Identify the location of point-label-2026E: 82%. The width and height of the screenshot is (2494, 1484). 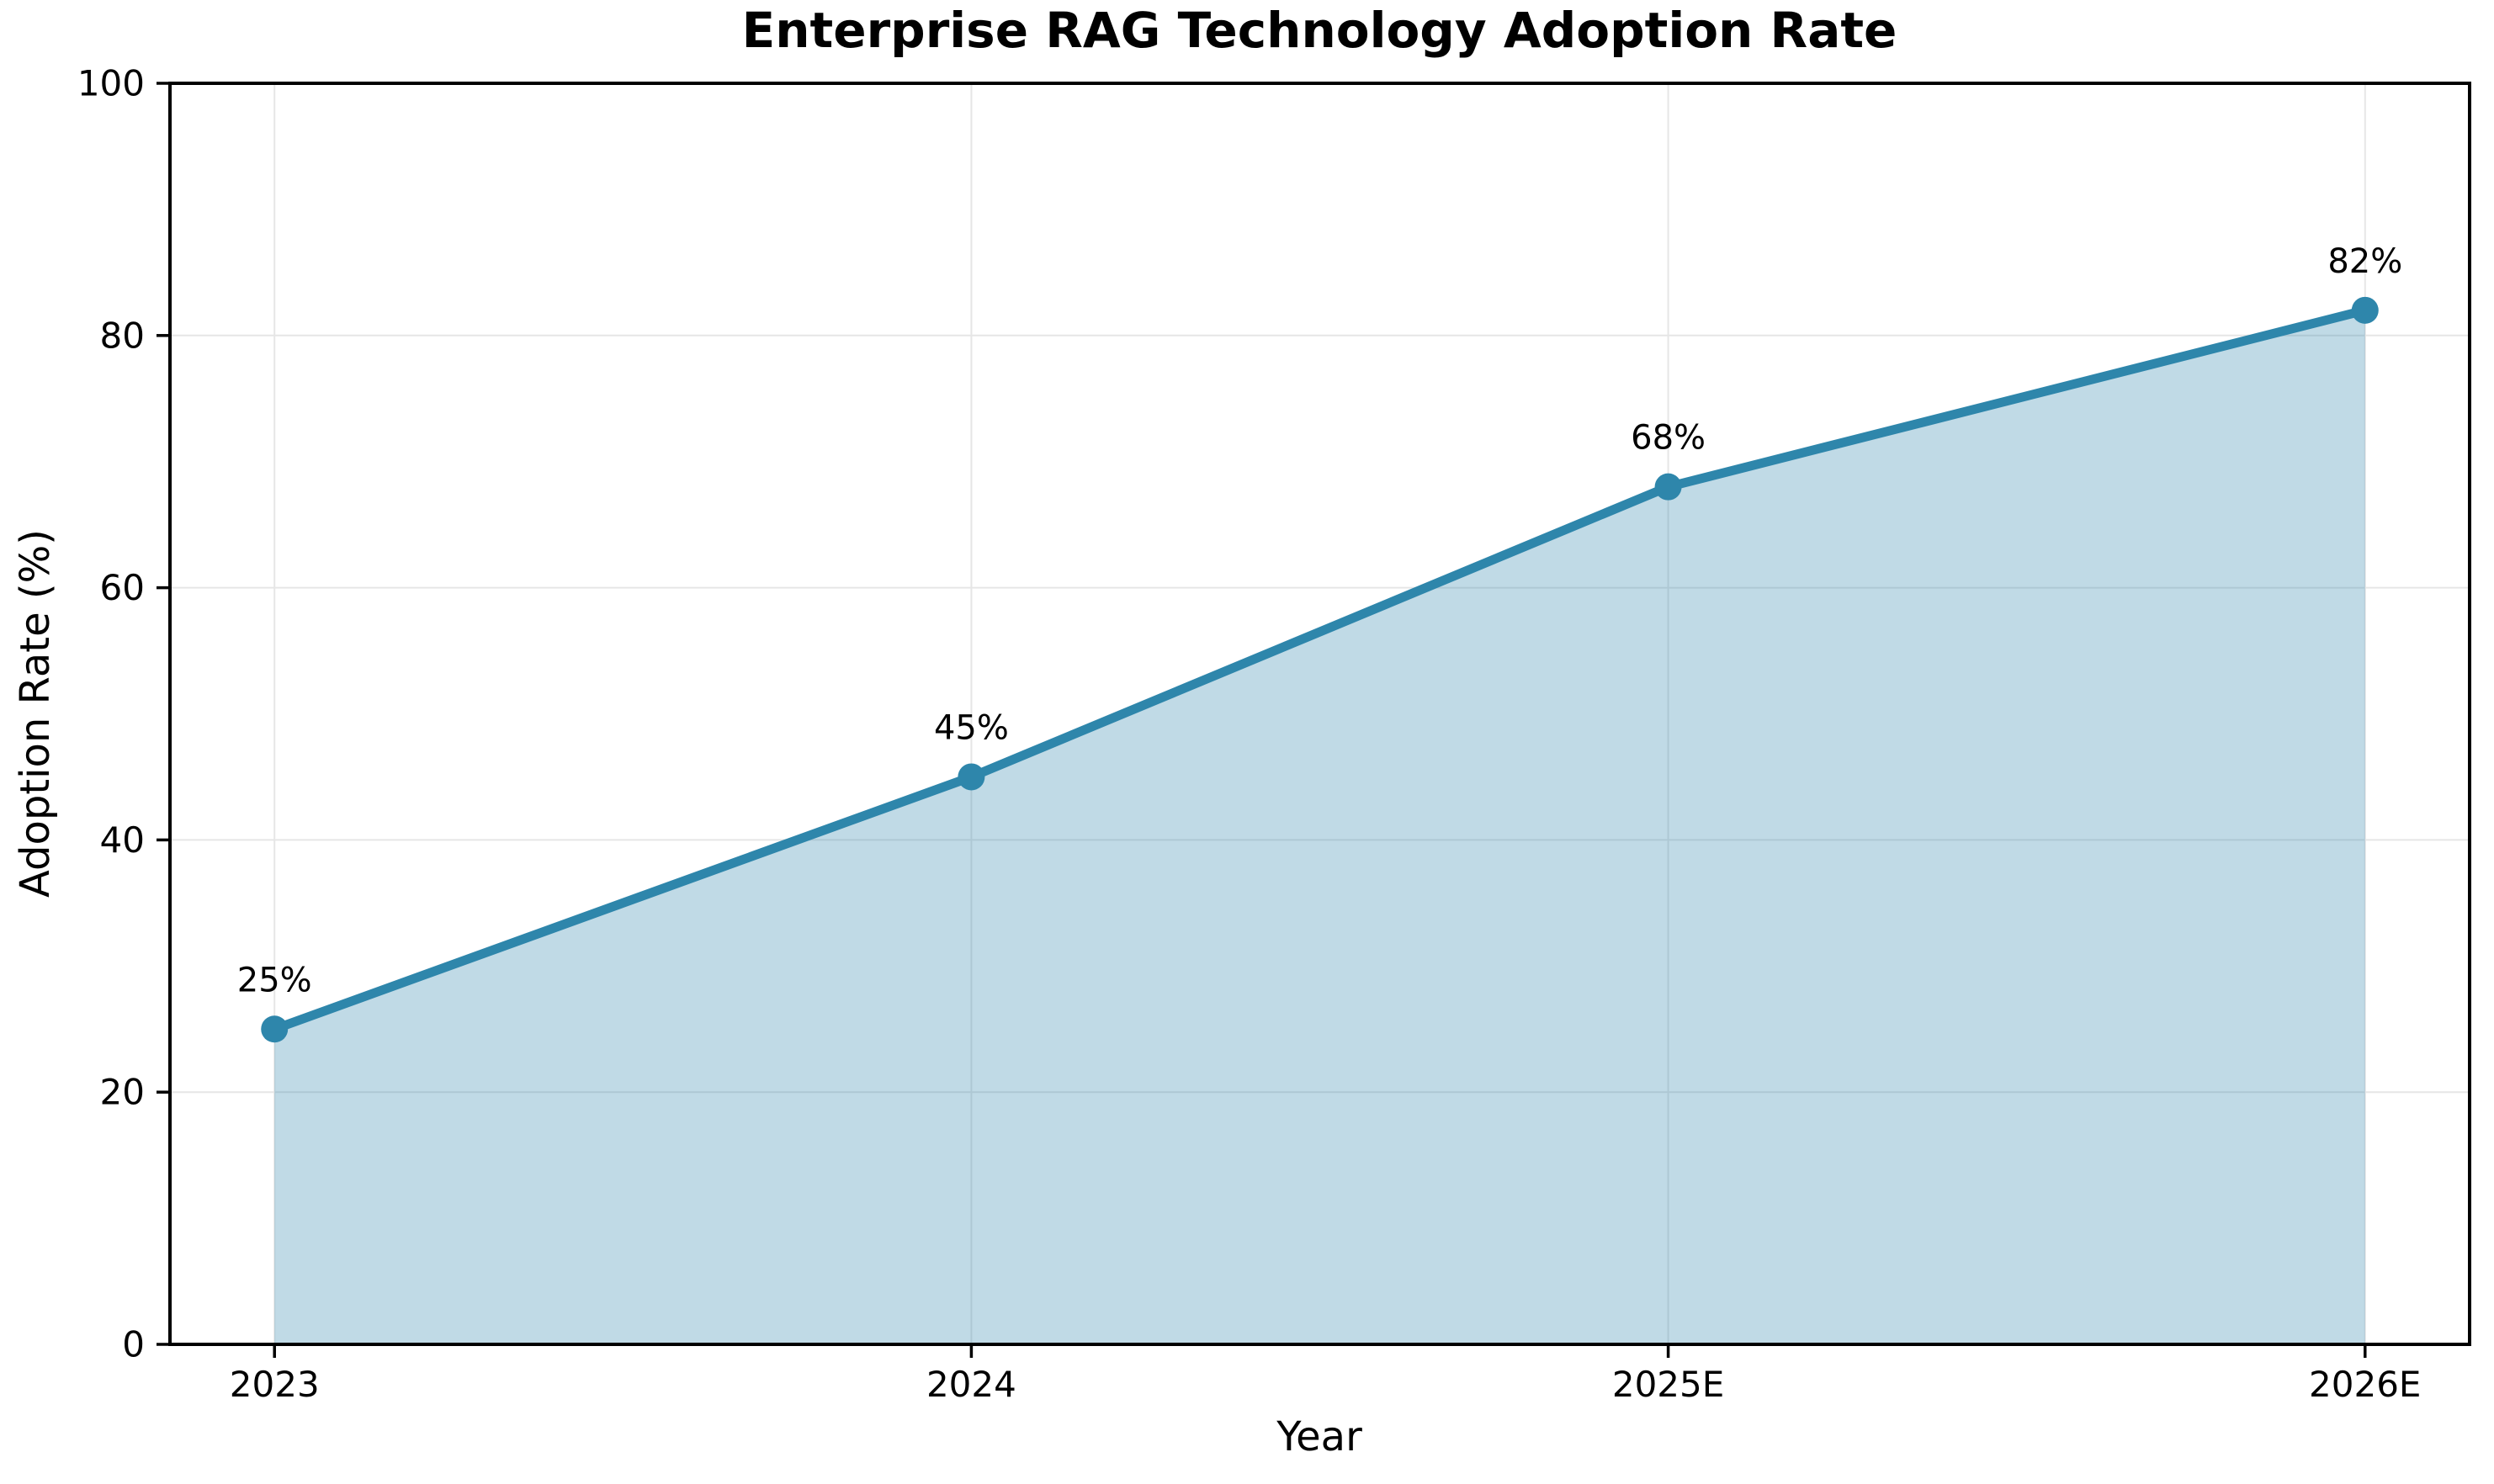
(2364, 261).